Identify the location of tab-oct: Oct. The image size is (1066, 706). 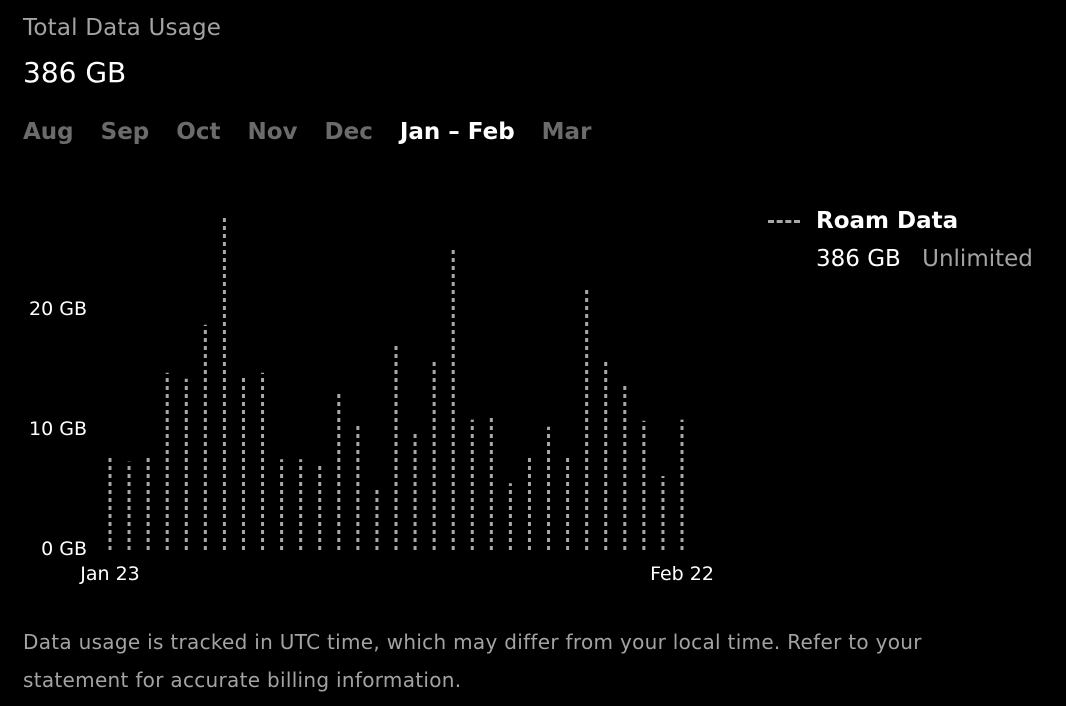
(198, 132).